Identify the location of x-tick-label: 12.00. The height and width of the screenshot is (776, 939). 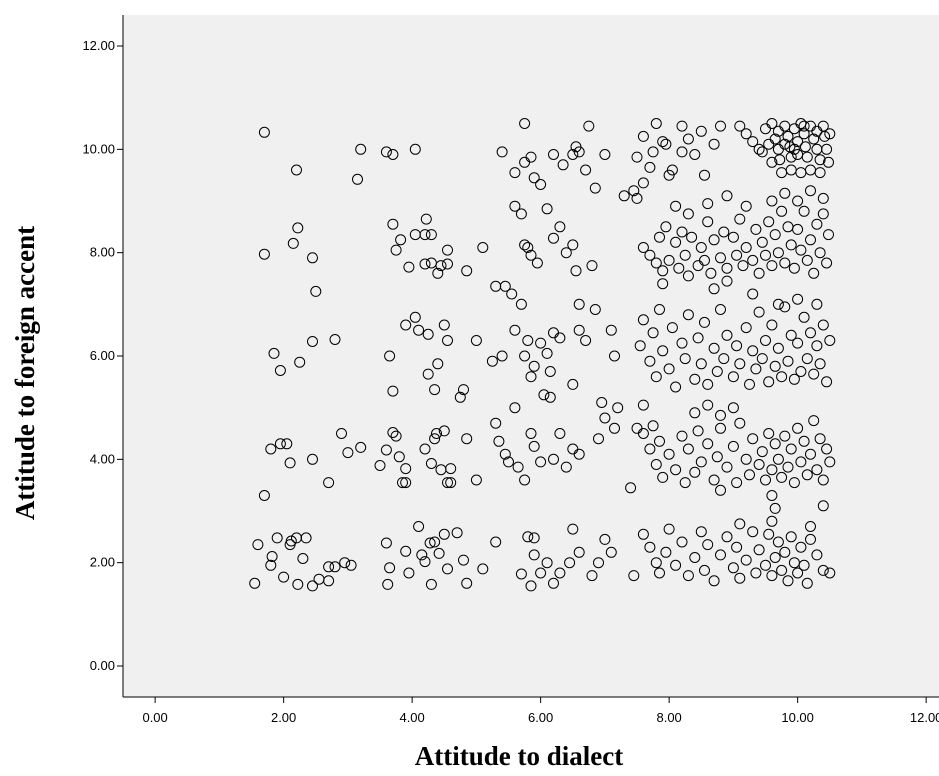
(924, 717).